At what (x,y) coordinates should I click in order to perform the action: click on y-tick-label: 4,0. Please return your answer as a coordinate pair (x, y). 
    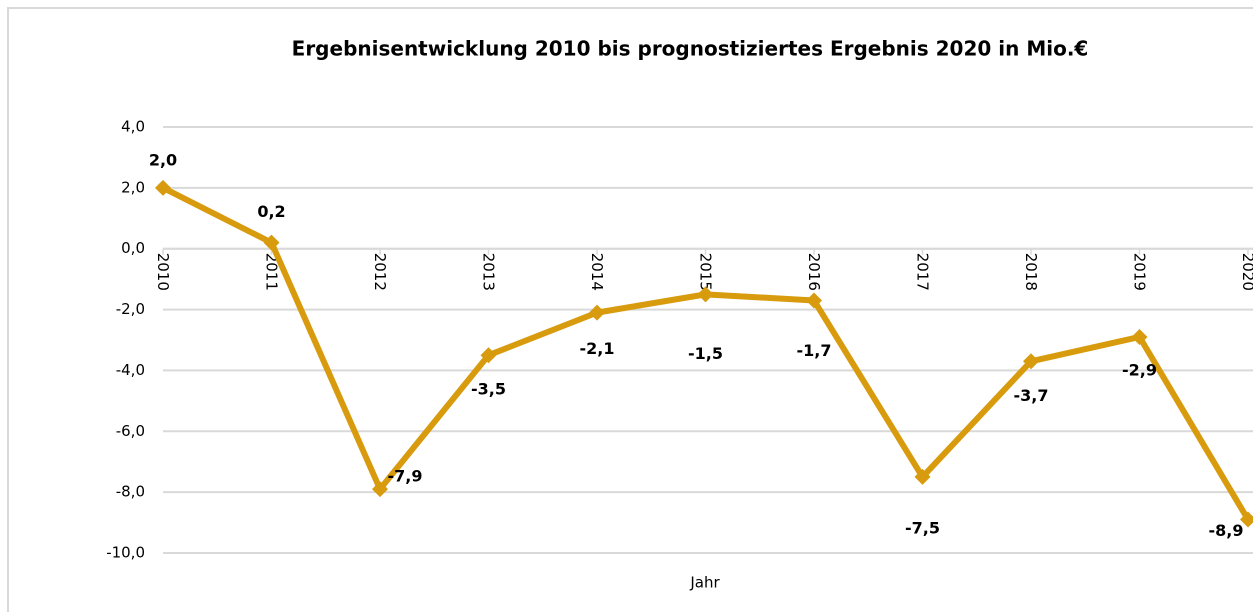
    Looking at the image, I should click on (133, 127).